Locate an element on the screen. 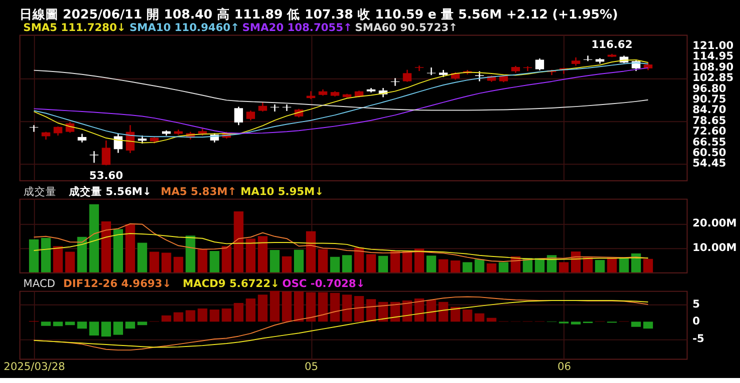 Image resolution: width=740 pixels, height=383 pixels. text: MA5 5.83M↑ is located at coordinates (198, 191).